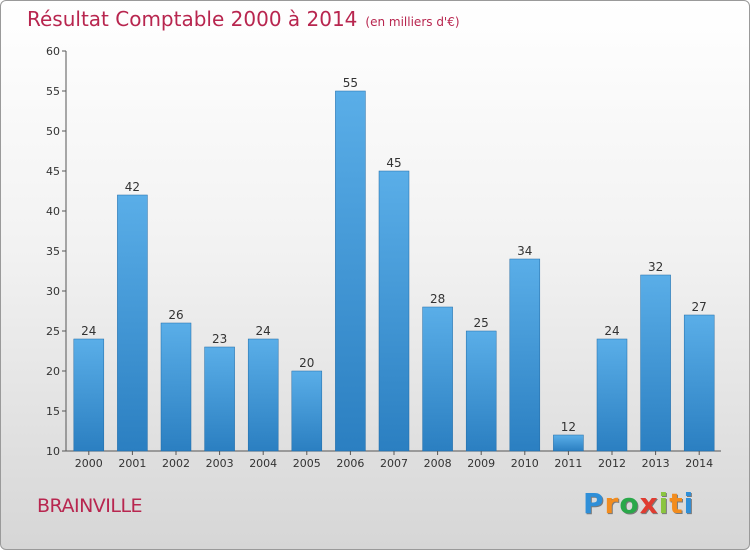  I want to click on bar-value-label: 27, so click(699, 307).